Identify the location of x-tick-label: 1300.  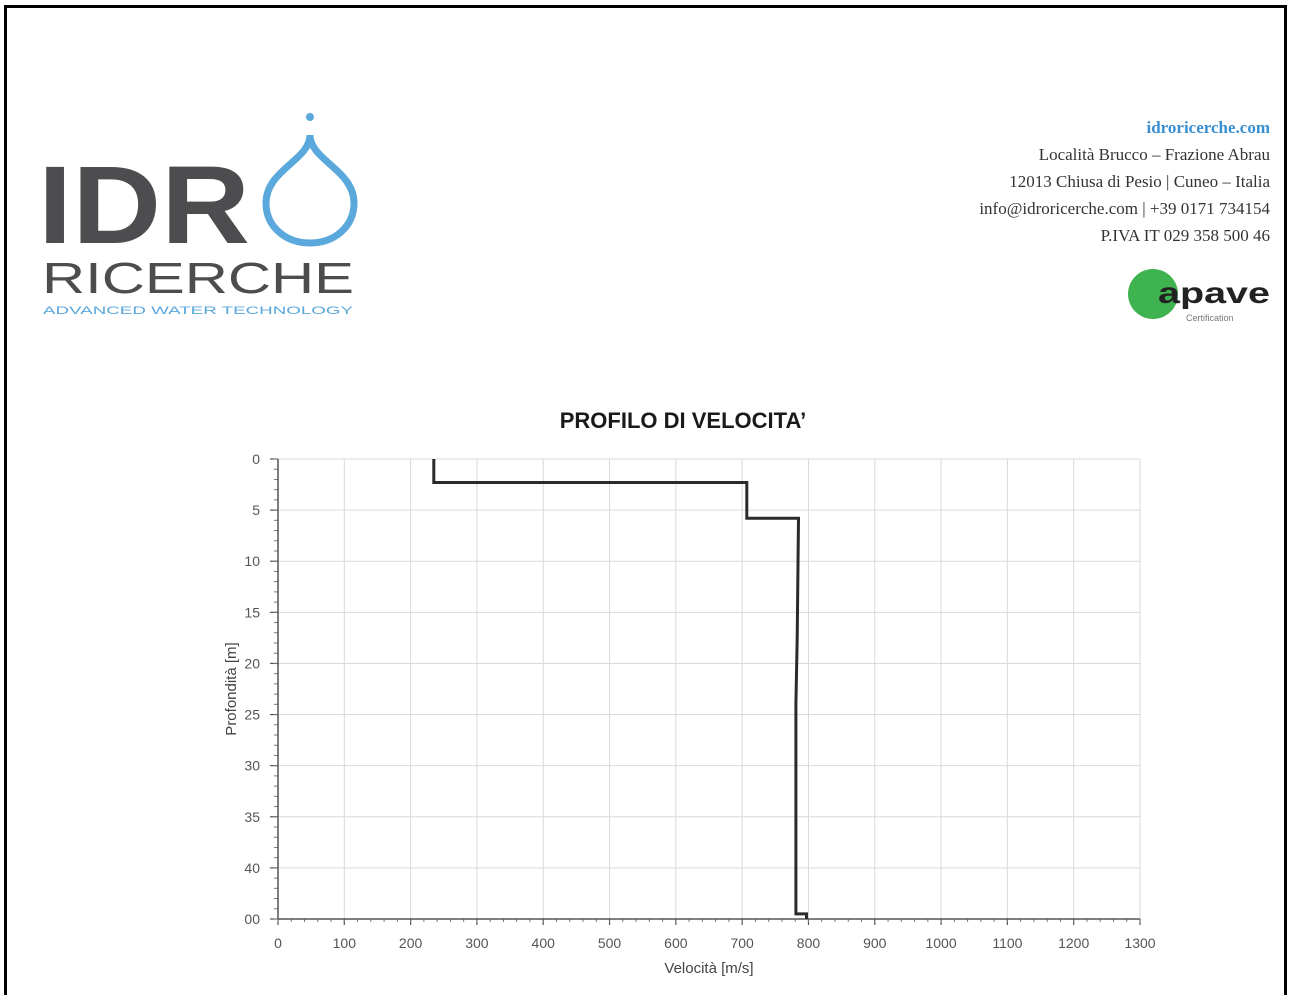
(1139, 943).